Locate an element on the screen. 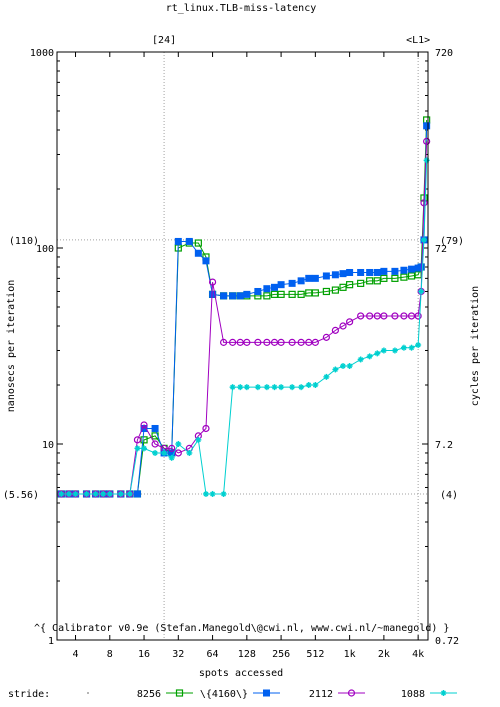  legend-label: \{4160\} is located at coordinates (224, 694).